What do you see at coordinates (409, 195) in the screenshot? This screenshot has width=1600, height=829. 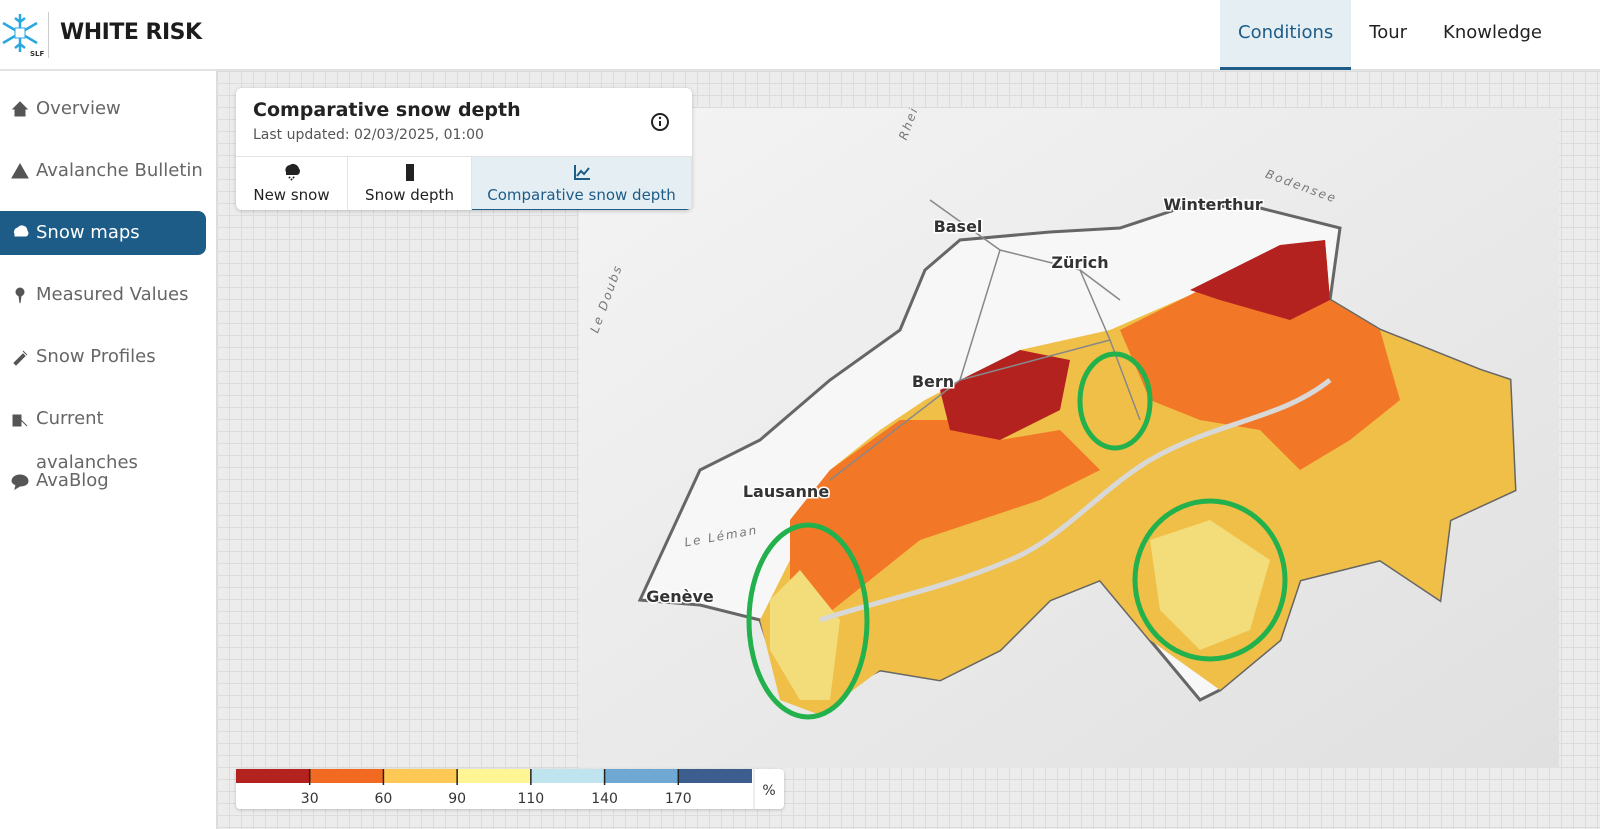 I see `tab-label: Snow depth` at bounding box center [409, 195].